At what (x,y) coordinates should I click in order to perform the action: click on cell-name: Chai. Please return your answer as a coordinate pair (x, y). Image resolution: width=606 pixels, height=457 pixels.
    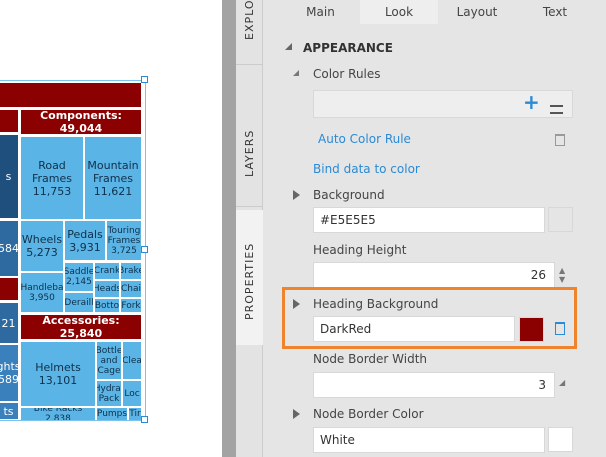
    Looking at the image, I should click on (131, 289).